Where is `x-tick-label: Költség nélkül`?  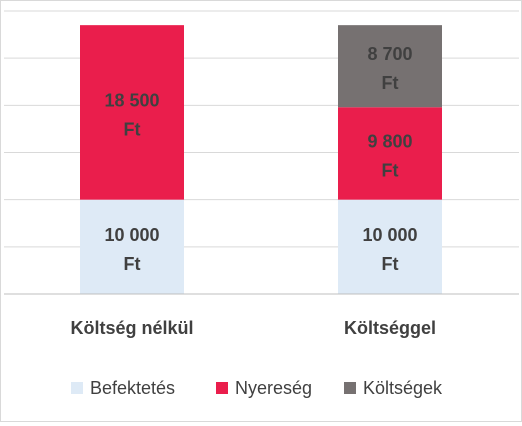 x-tick-label: Költség nélkül is located at coordinates (131, 328).